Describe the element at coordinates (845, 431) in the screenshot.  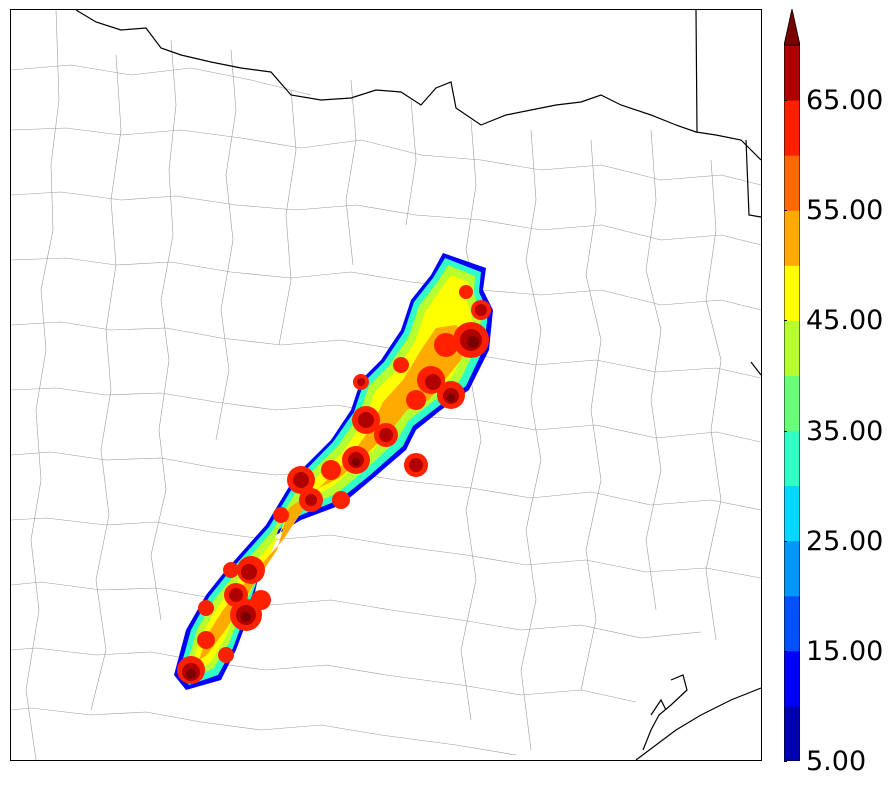
I see `colorbar-tick-label: 35.00` at that location.